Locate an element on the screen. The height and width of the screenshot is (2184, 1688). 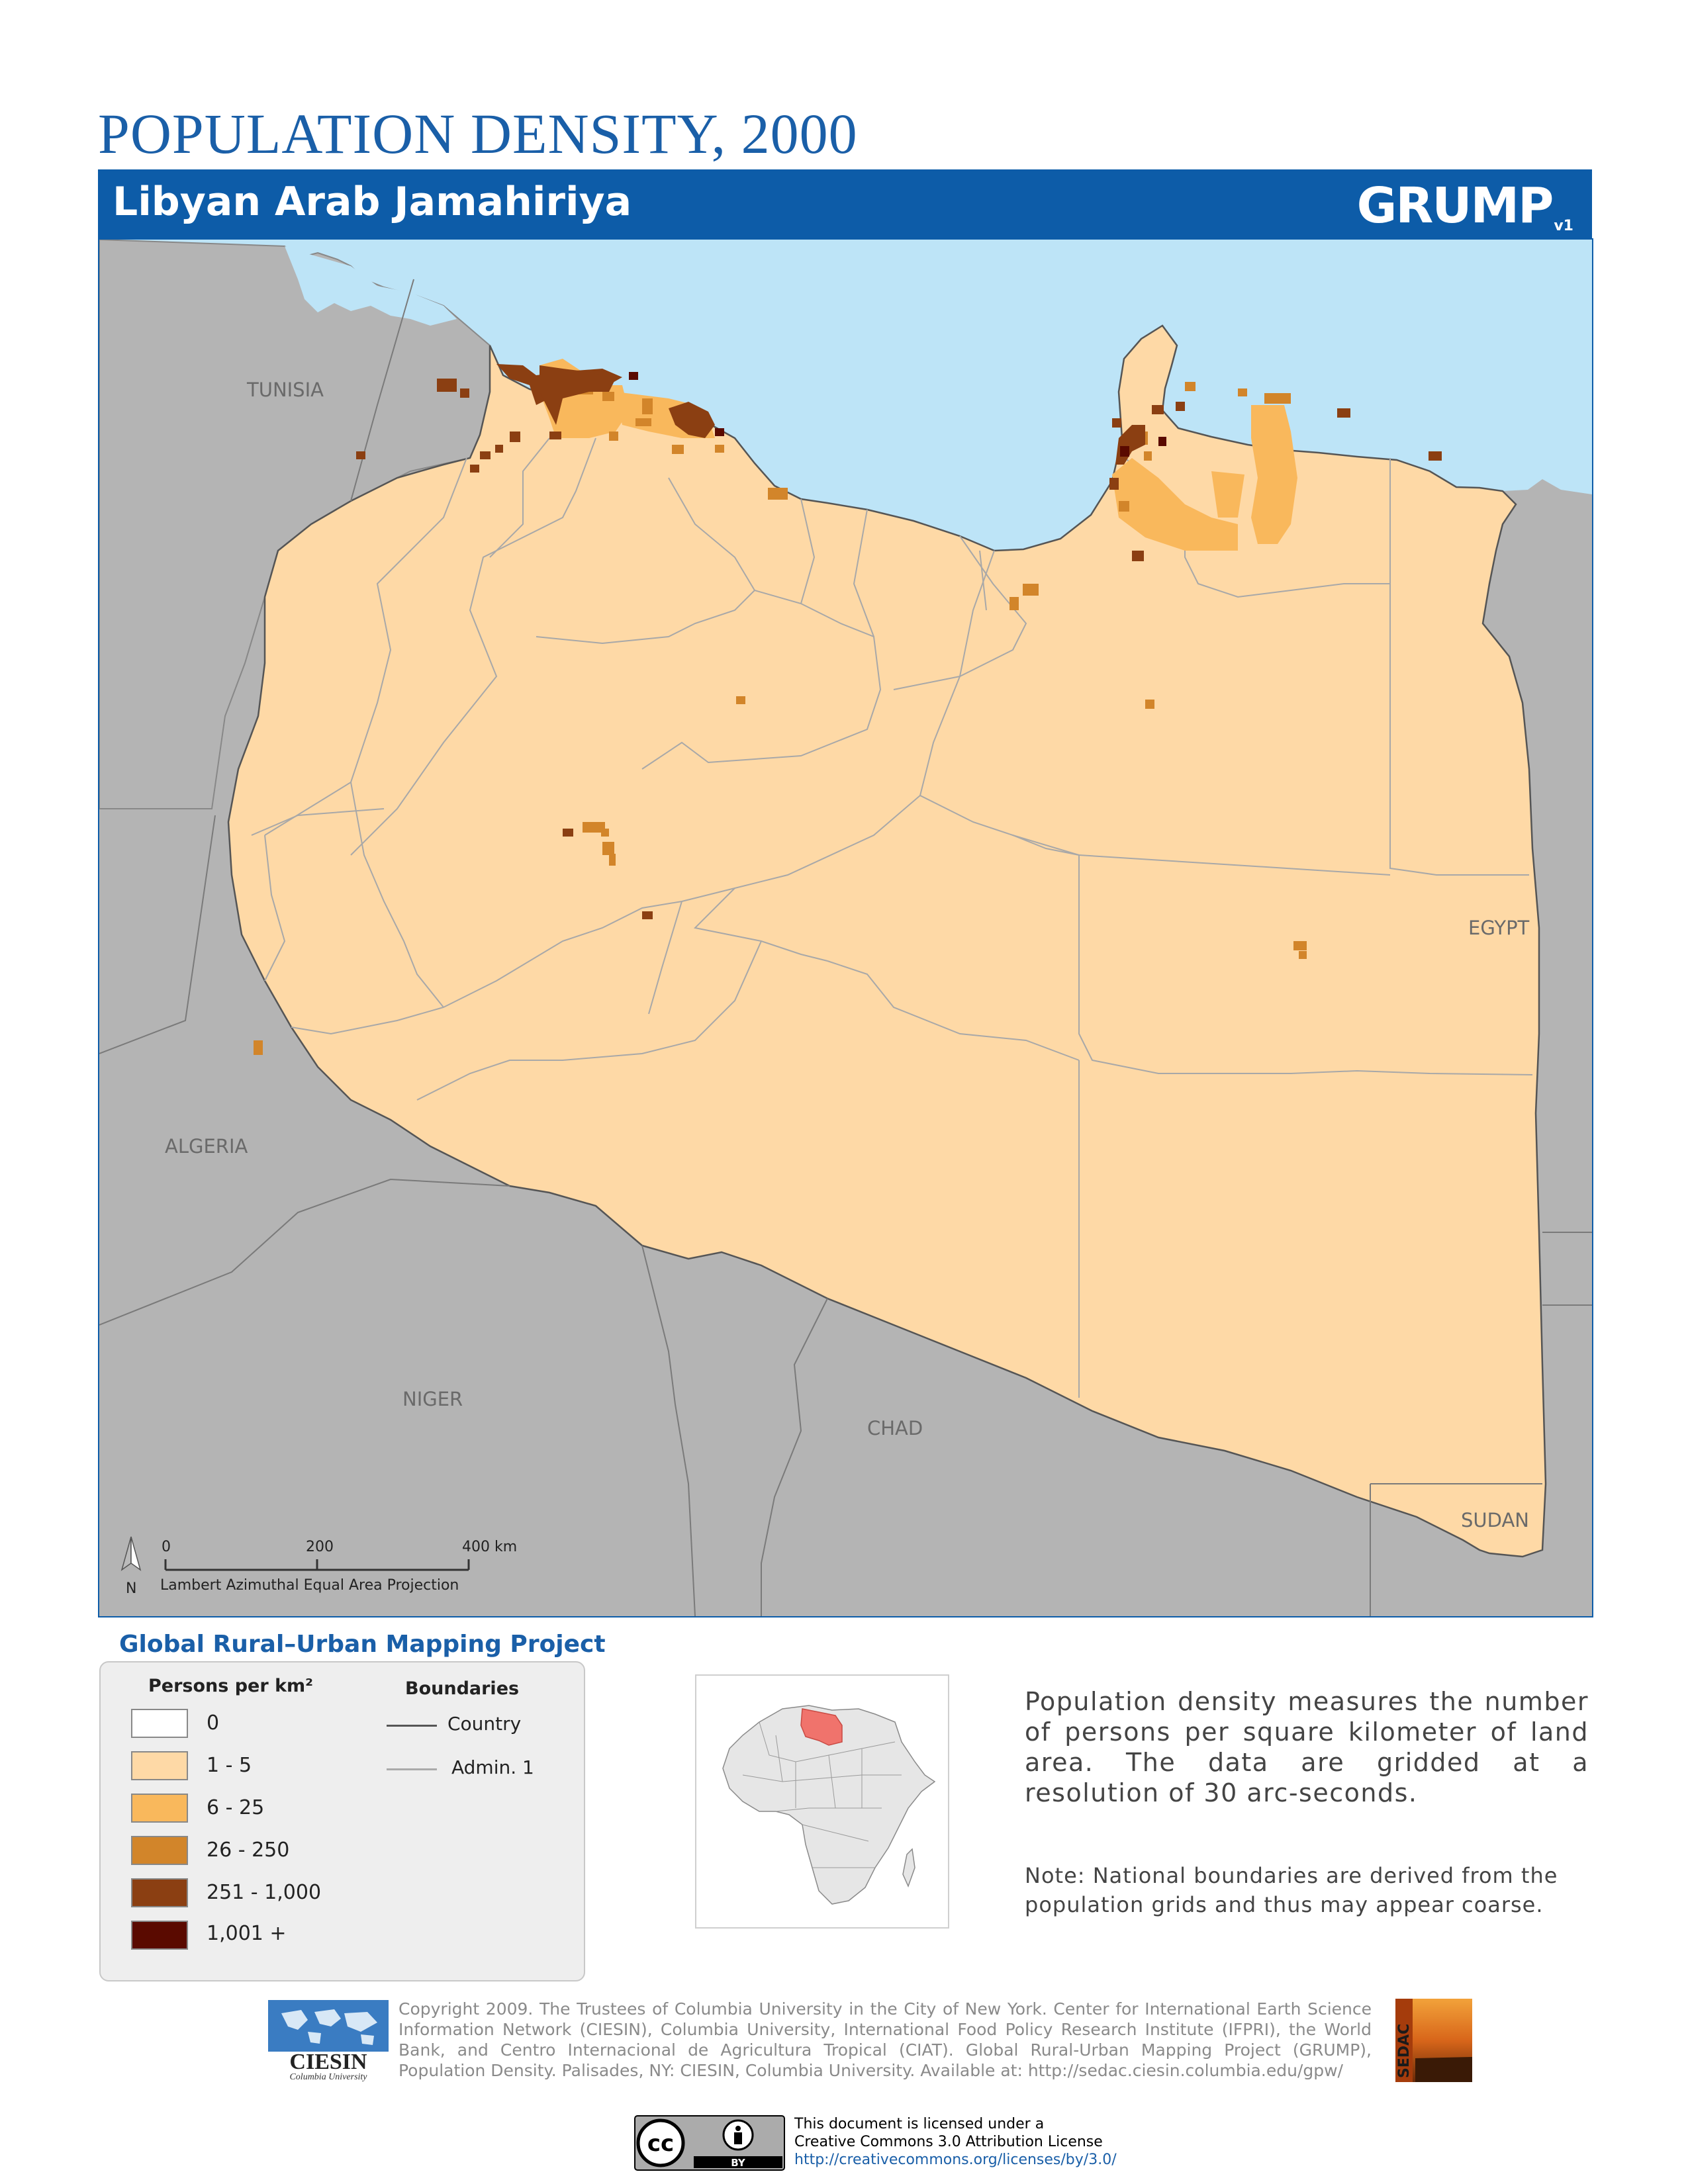
label-chad: CHAD is located at coordinates (895, 1428).